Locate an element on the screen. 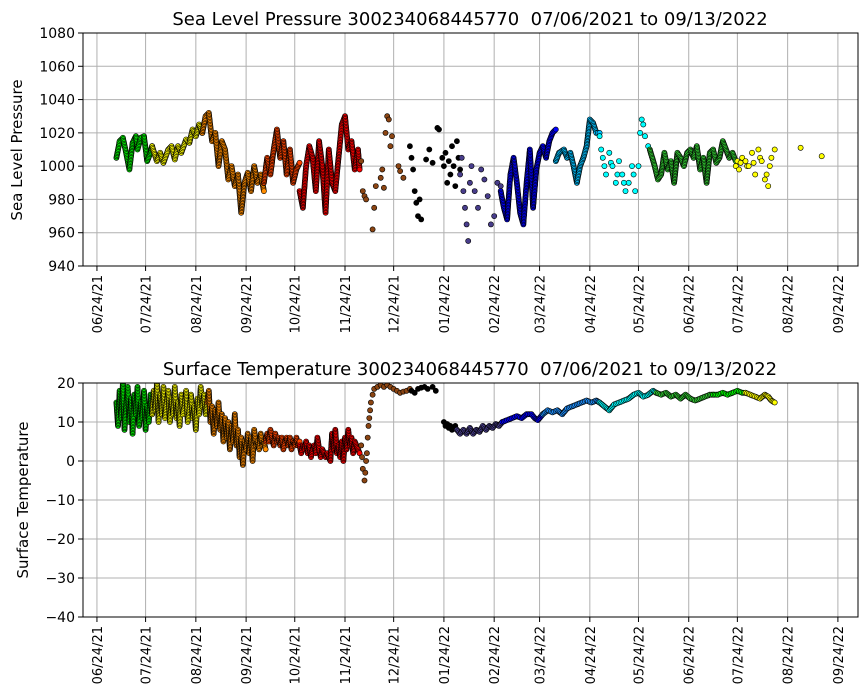 The height and width of the screenshot is (700, 867). y-tick-label: −40 is located at coordinates (60, 618).